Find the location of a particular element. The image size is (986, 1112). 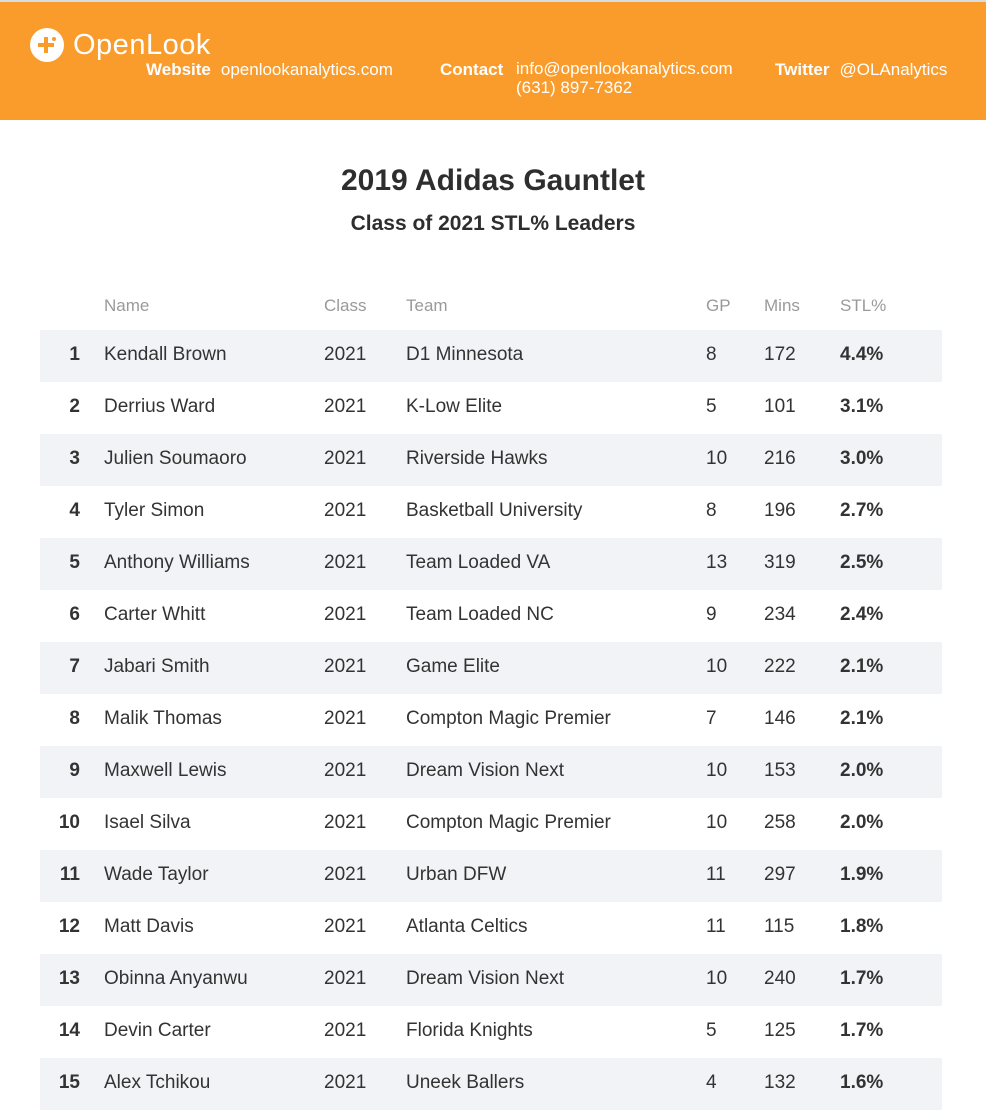

cell-name: Julien Soumaoro is located at coordinates (175, 458).